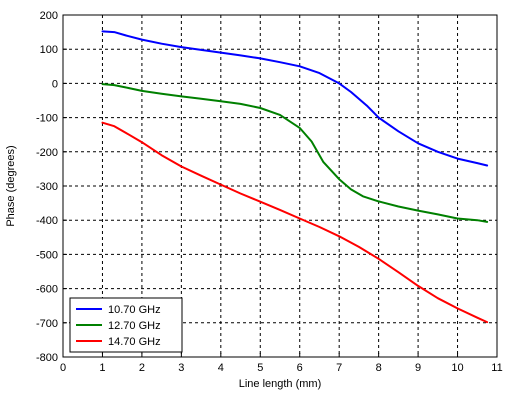  Describe the element at coordinates (221, 368) in the screenshot. I see `x-tick-label: 4` at that location.